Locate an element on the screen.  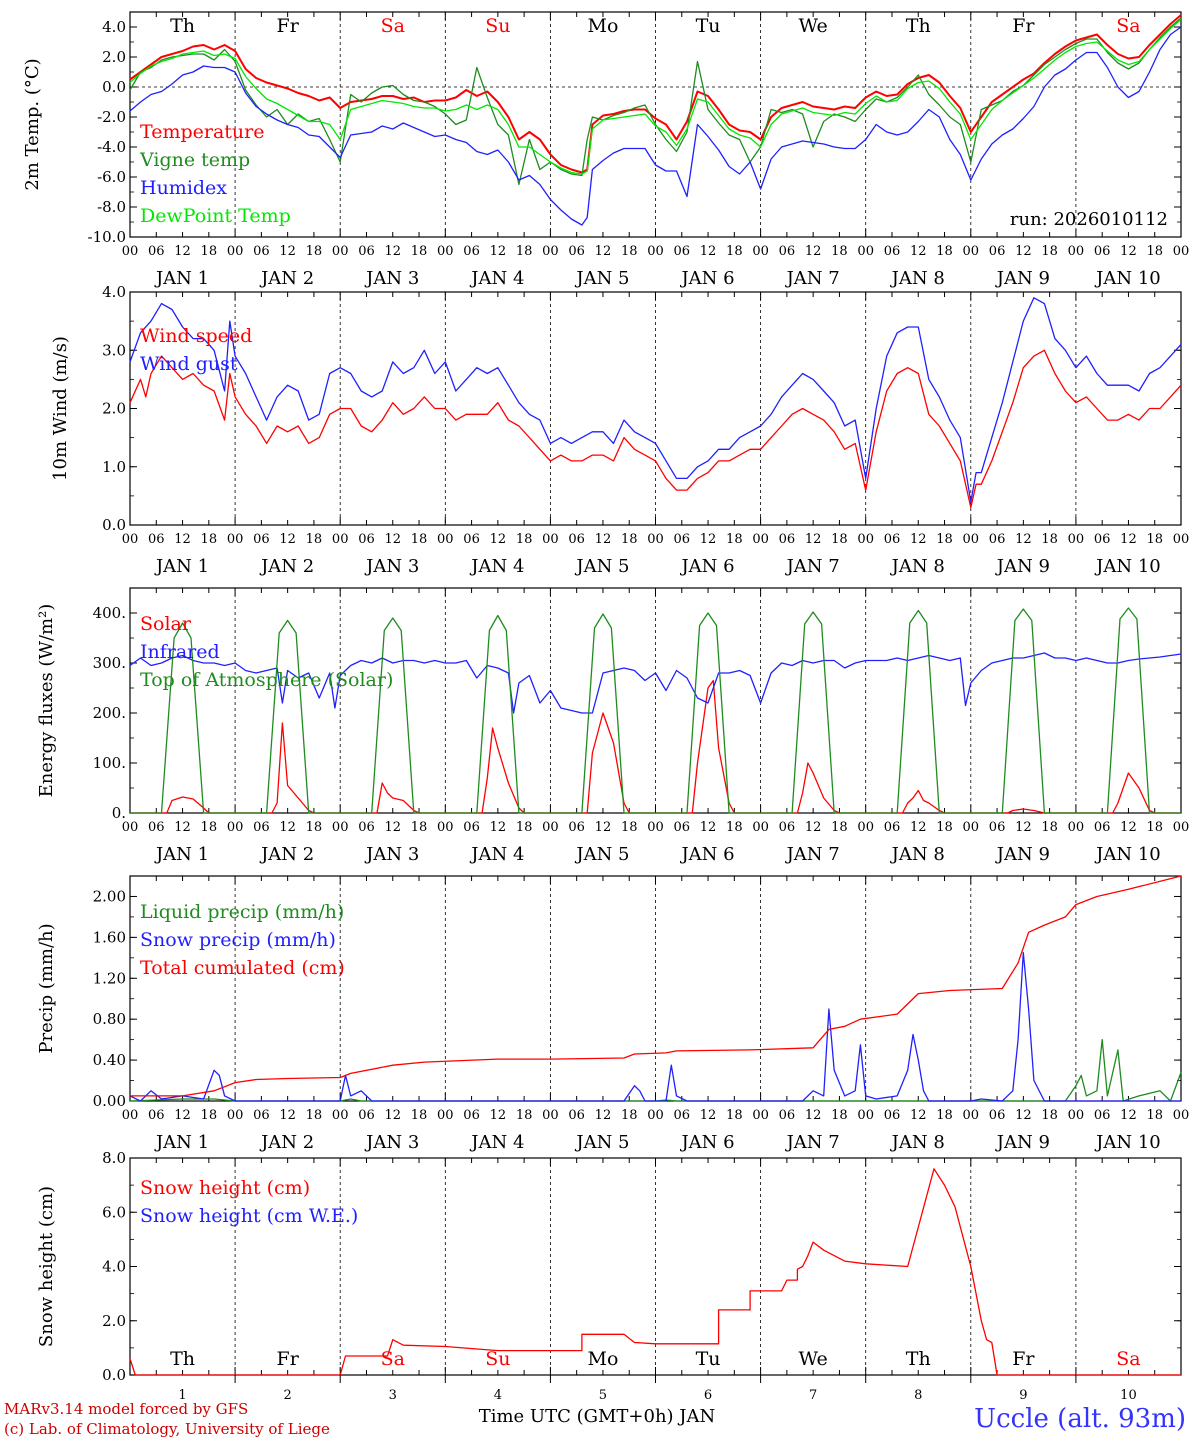
wind-ytick-label: 1.0 is located at coordinates (114, 467).